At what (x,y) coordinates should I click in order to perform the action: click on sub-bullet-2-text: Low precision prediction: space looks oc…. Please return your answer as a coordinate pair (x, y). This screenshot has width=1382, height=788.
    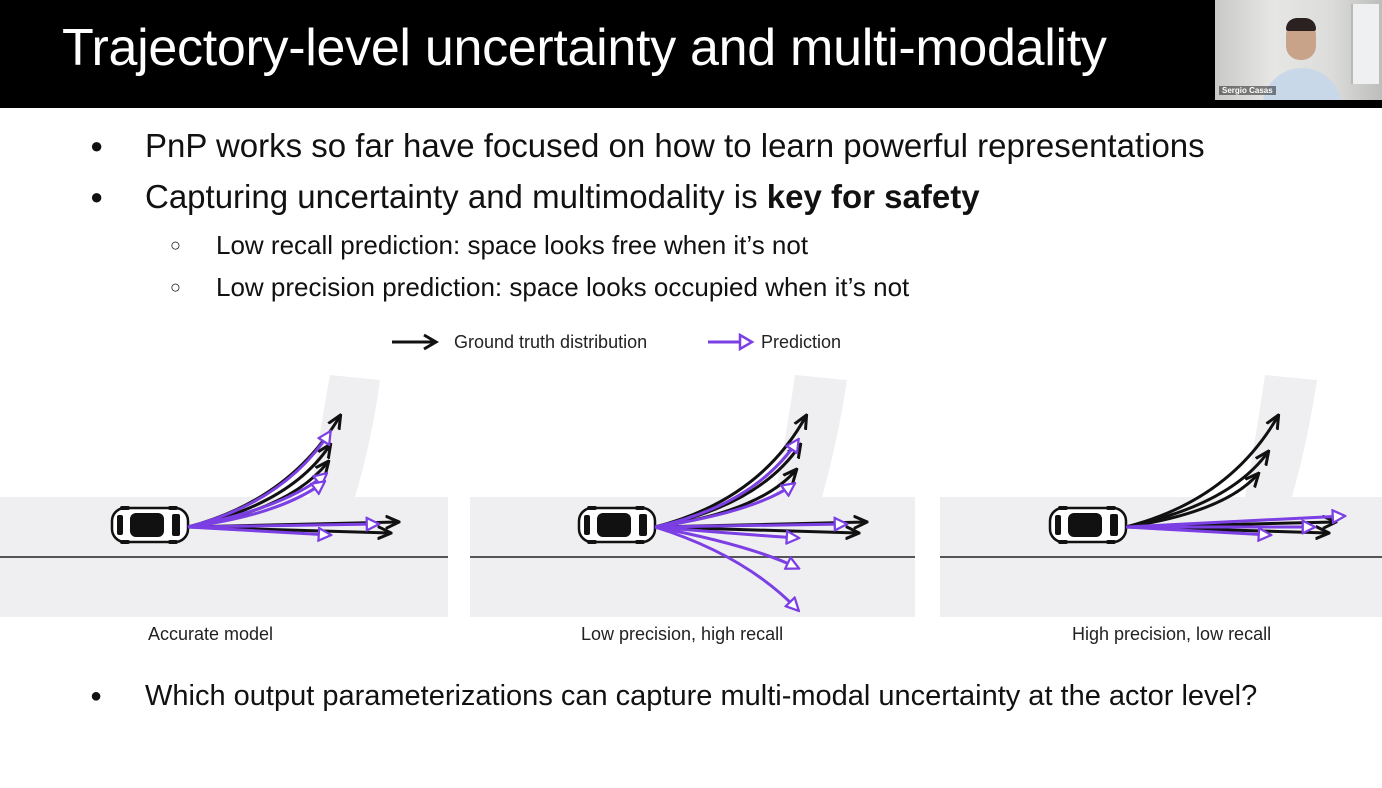
    Looking at the image, I should click on (563, 287).